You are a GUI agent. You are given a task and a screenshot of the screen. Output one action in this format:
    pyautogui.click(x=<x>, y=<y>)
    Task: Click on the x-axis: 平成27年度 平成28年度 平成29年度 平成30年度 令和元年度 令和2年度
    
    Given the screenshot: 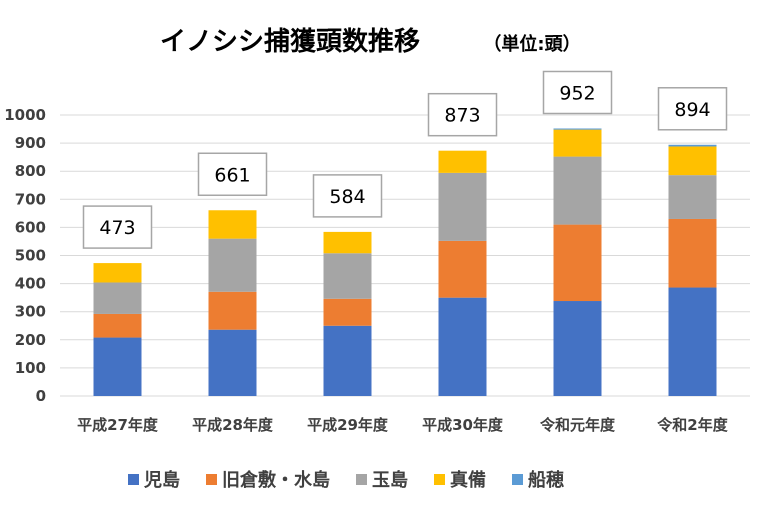 What is the action you would take?
    pyautogui.click(x=403, y=425)
    